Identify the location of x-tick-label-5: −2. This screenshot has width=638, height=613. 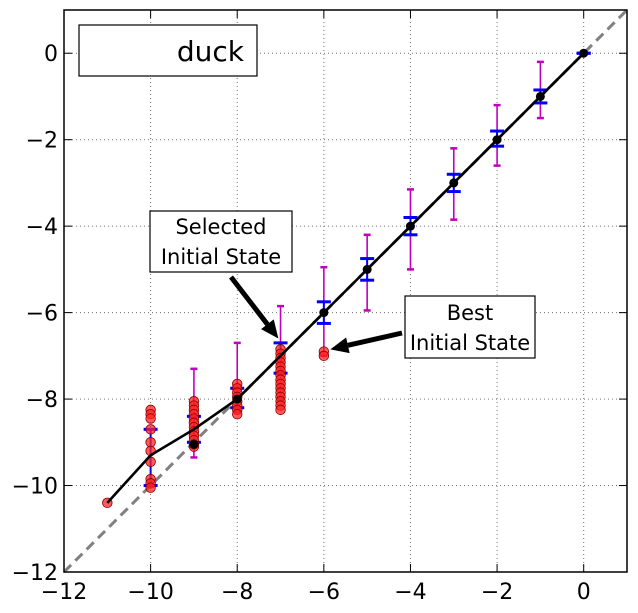
(497, 592).